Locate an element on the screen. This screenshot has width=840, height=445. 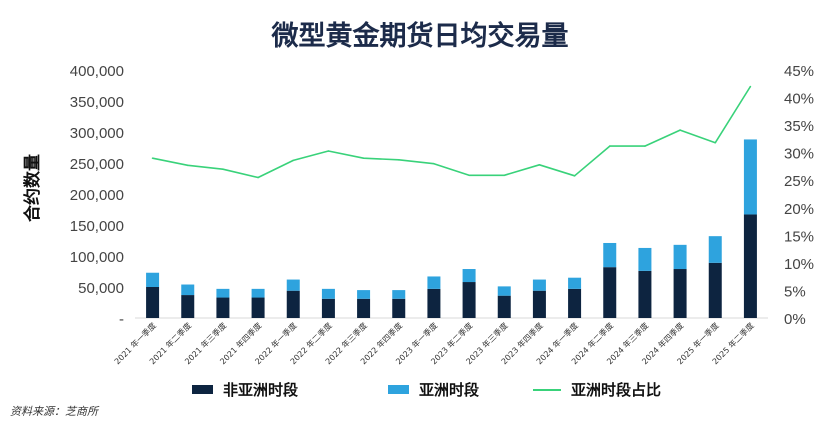
right-axis-ticks: 0% 5% 10% 15% 20% 25% 30% 35% 40% 45% is located at coordinates (799, 195).